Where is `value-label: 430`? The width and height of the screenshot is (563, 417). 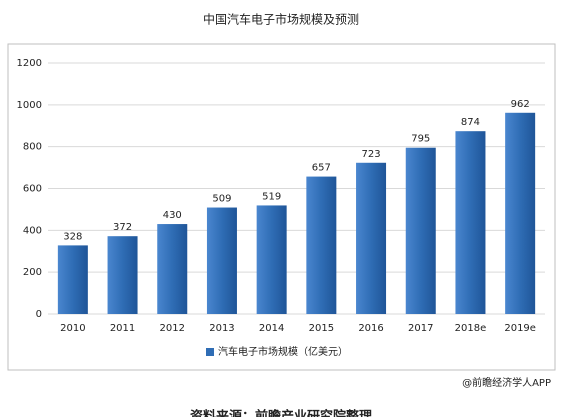 value-label: 430 is located at coordinates (172, 215).